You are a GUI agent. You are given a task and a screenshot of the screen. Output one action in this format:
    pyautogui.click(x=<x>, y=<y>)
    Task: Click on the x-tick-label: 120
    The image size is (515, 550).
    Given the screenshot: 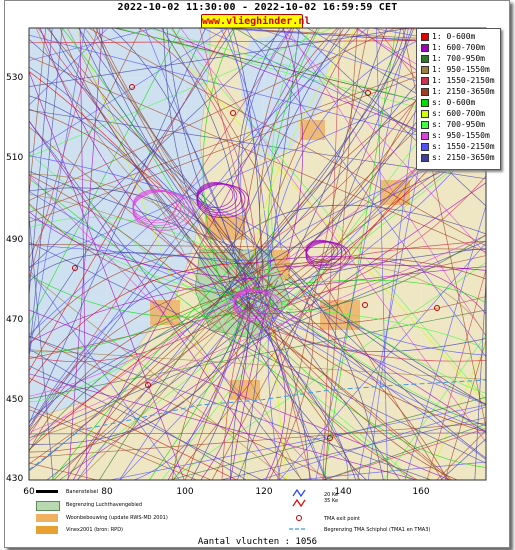 What is the action you would take?
    pyautogui.click(x=264, y=492)
    